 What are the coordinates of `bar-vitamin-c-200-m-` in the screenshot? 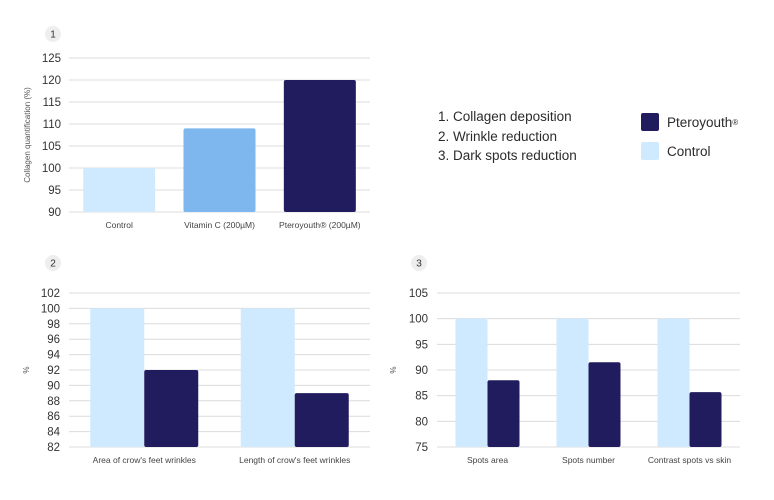 It's located at (219, 170).